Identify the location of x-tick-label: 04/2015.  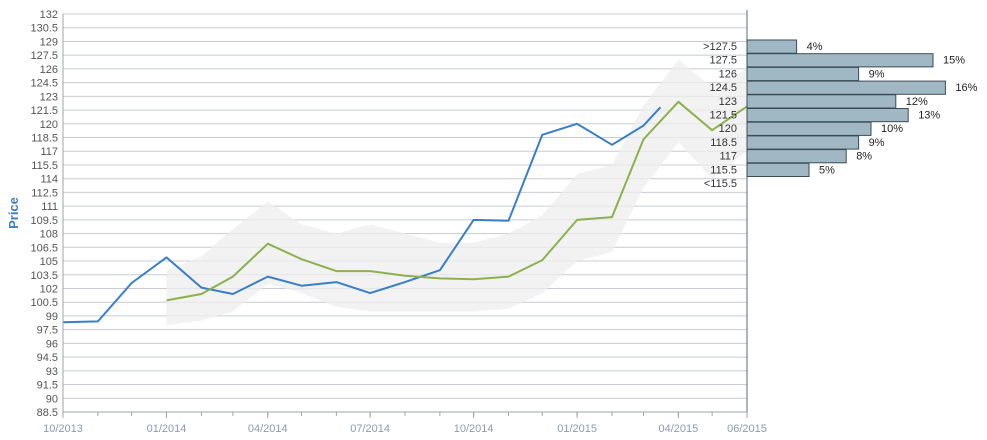
(678, 429).